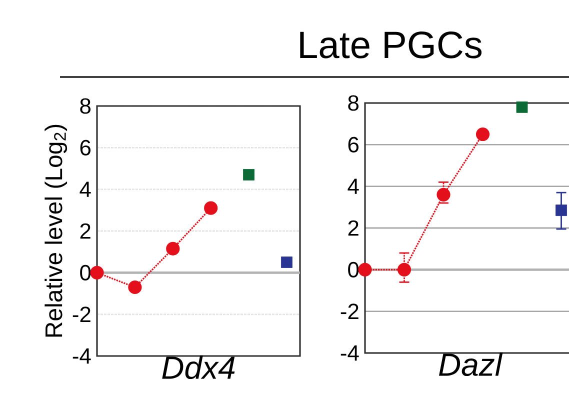 The image size is (569, 410). Describe the element at coordinates (56, 230) in the screenshot. I see `y-axis-title: Relative level (Log$_{2}$)` at that location.